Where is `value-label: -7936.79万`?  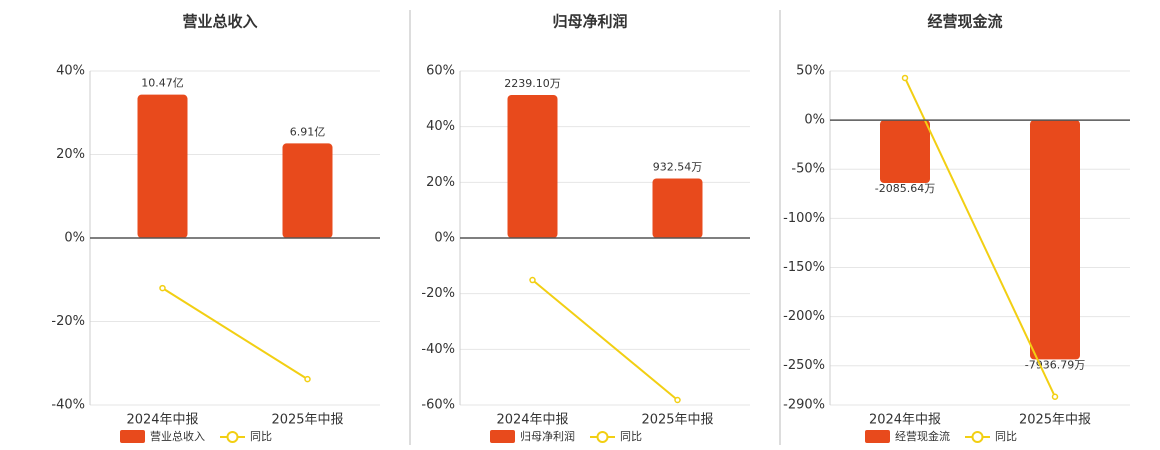
value-label: -7936.79万 is located at coordinates (1055, 364).